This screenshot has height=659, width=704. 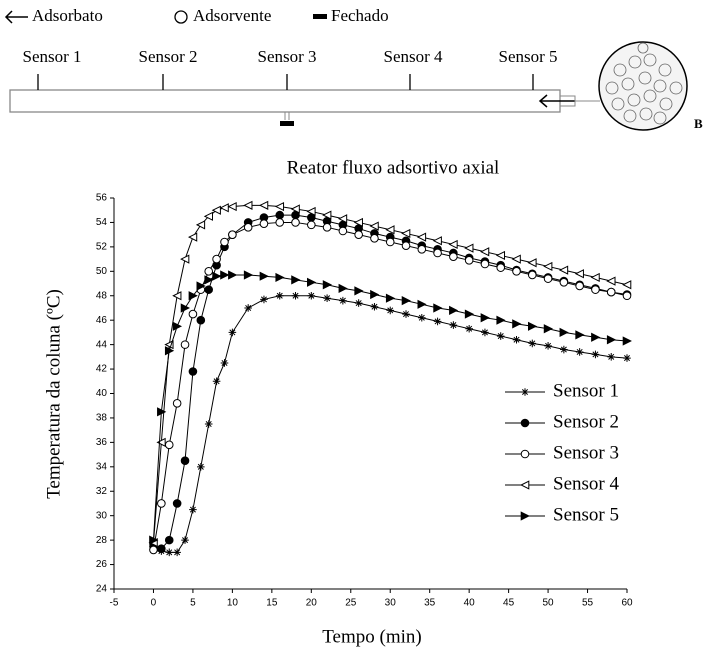 What do you see at coordinates (285, 101) in the screenshot?
I see `column-tube` at bounding box center [285, 101].